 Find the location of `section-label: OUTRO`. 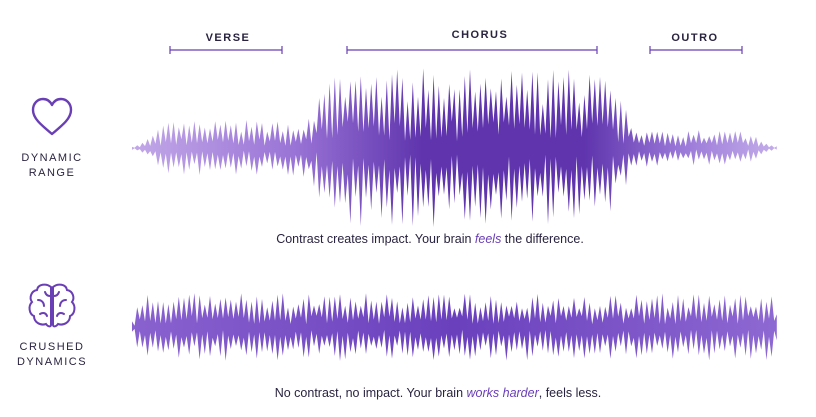

section-label: OUTRO is located at coordinates (694, 38).